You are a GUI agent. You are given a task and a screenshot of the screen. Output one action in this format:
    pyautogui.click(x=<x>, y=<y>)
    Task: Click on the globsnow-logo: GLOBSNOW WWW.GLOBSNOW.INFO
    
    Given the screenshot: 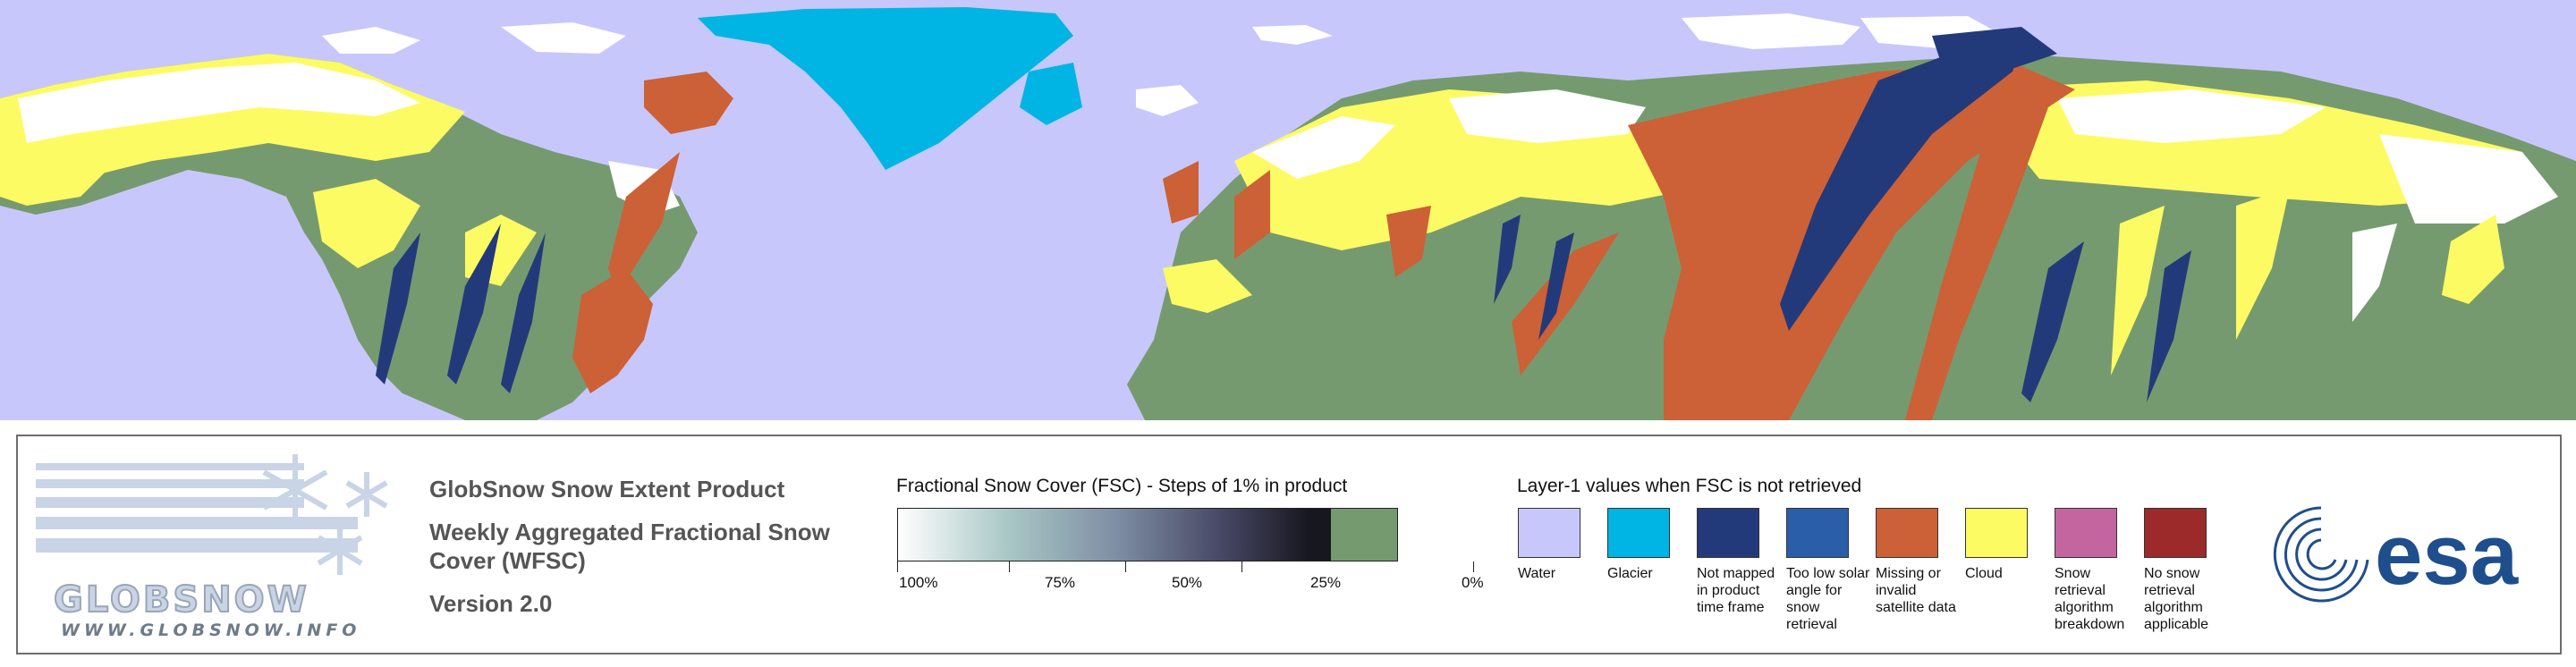 What is the action you would take?
    pyautogui.click(x=223, y=544)
    